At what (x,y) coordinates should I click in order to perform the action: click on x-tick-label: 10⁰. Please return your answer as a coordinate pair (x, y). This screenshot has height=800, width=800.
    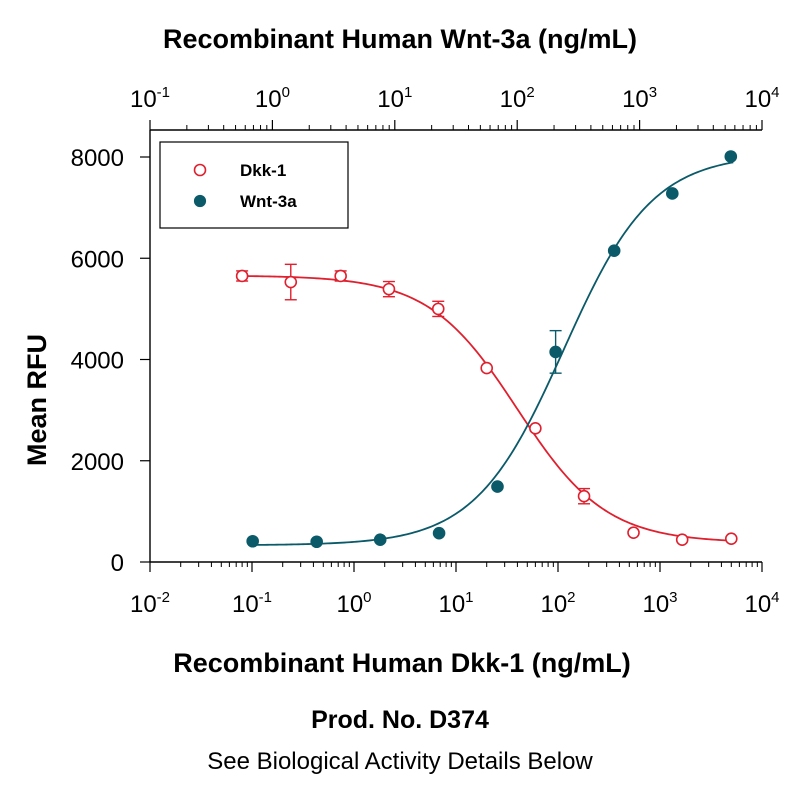
    Looking at the image, I should click on (353, 603).